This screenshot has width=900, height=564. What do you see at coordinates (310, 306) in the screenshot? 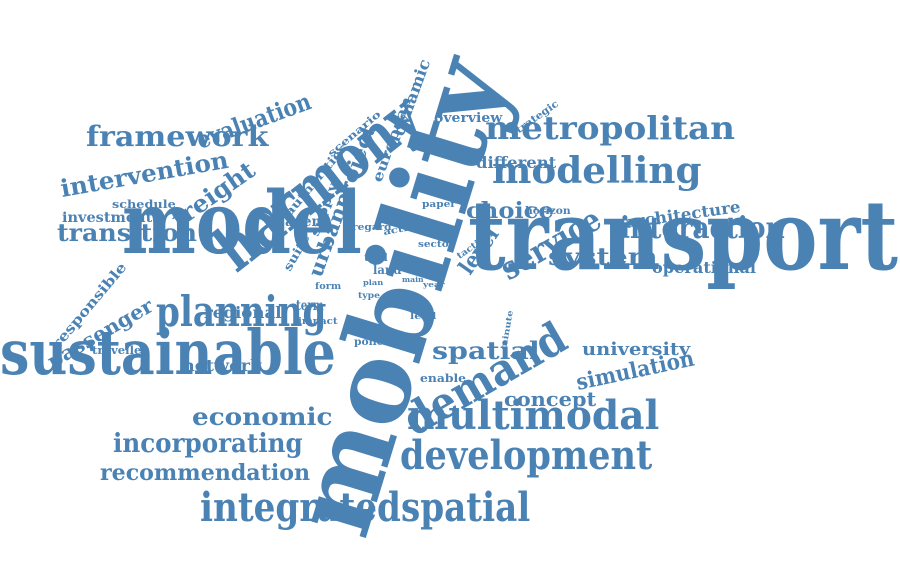
I see `word-term: term` at bounding box center [310, 306].